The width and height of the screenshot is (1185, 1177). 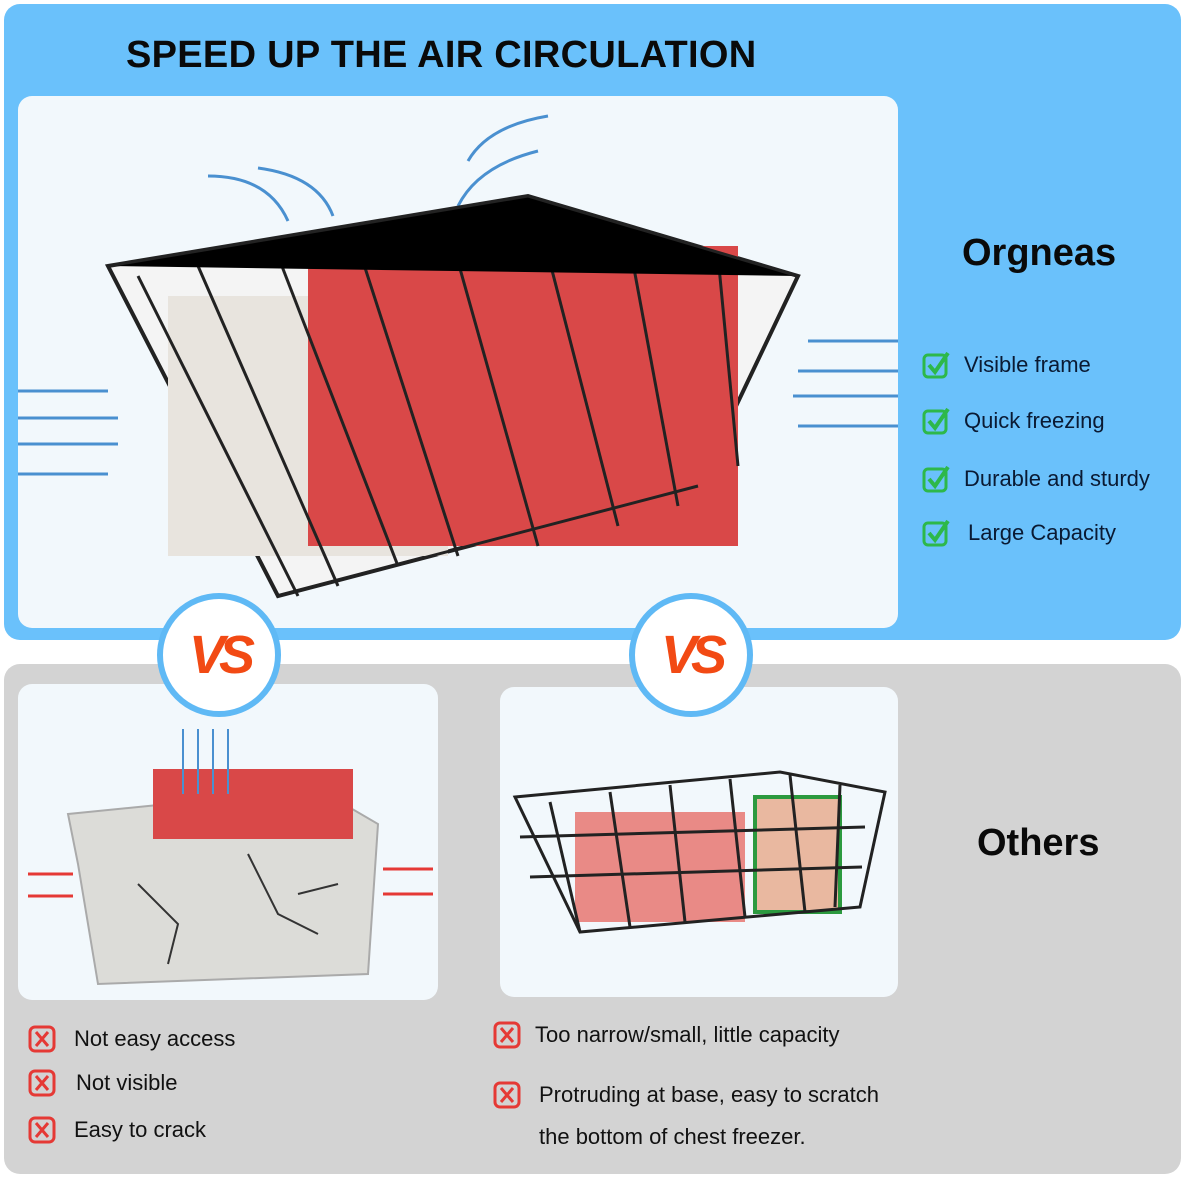 What do you see at coordinates (1042, 532) in the screenshot?
I see `feature-label: Large Capacity` at bounding box center [1042, 532].